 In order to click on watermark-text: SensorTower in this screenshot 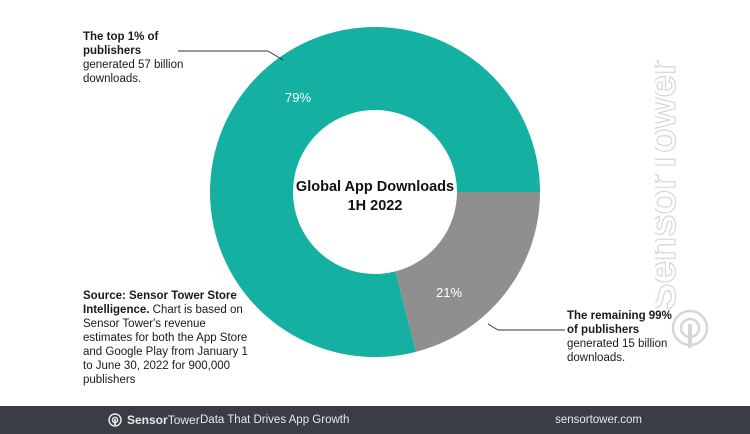, I will do `click(669, 185)`.